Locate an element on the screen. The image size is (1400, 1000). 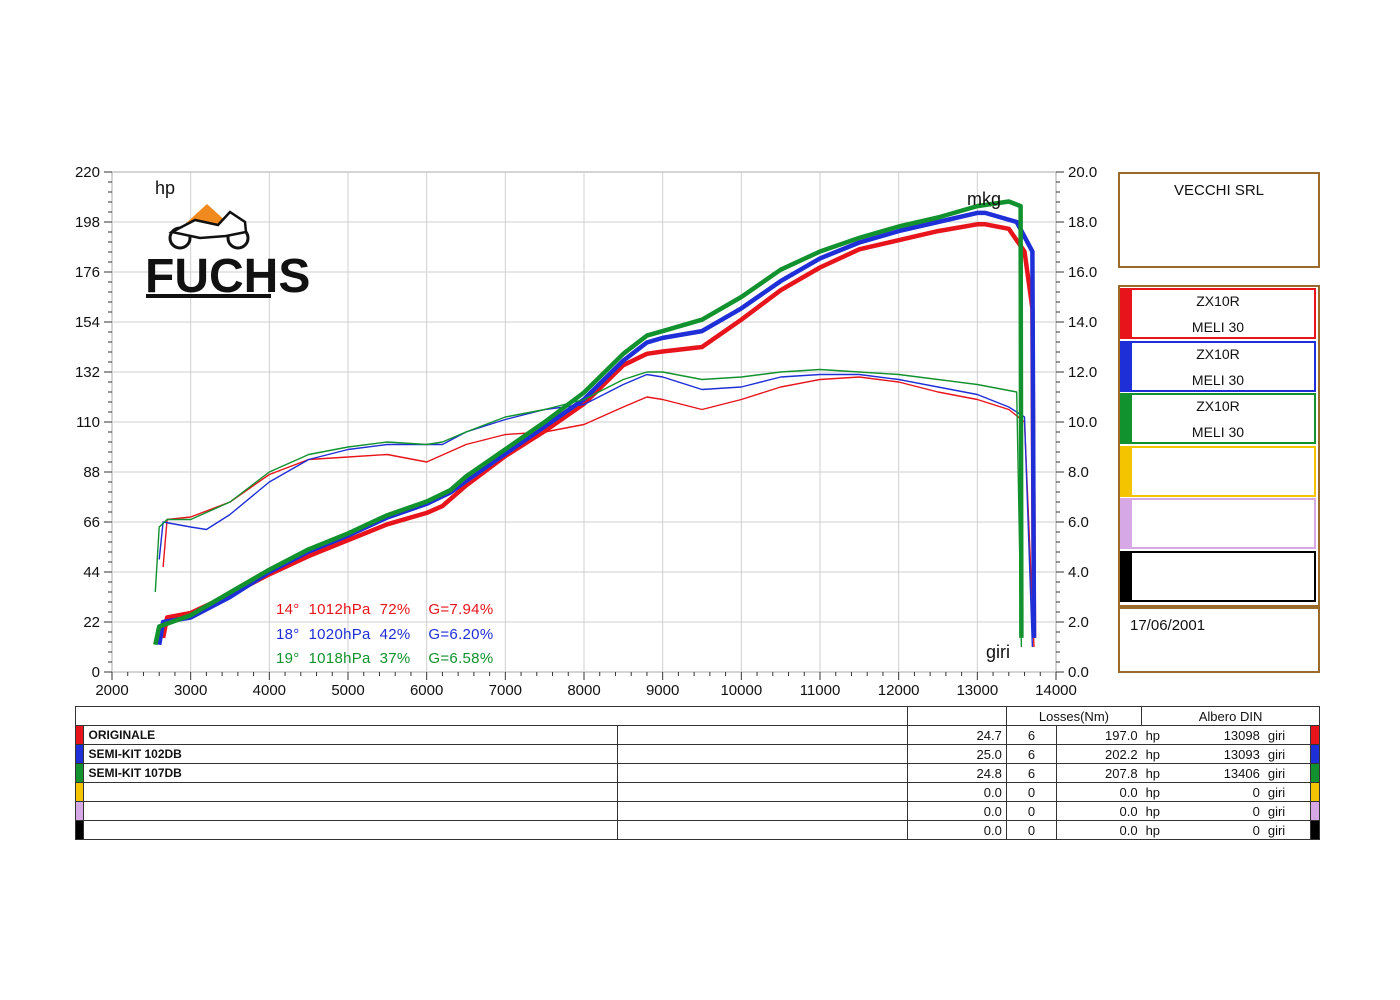
x-tick-label: 2000 is located at coordinates (111, 690).